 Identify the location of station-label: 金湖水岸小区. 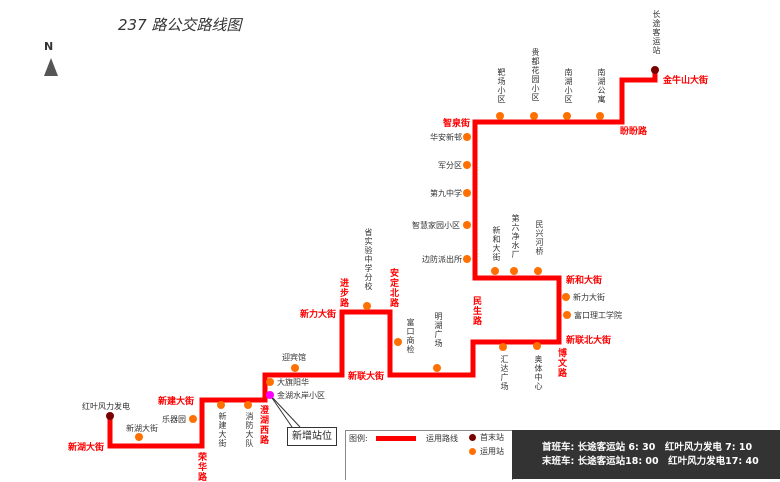
(301, 395).